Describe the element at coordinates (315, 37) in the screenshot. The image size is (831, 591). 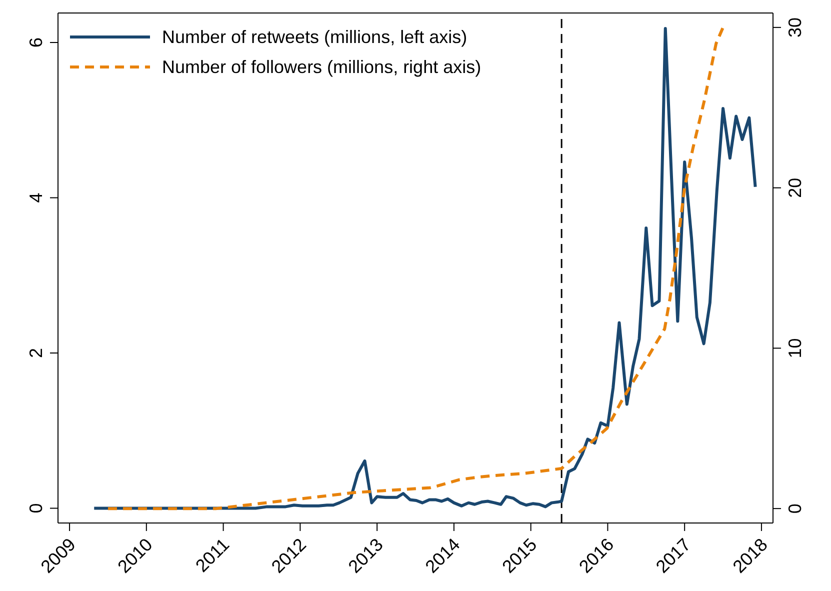
I see `legend-label: Number of retweets (millions, left axis)` at that location.